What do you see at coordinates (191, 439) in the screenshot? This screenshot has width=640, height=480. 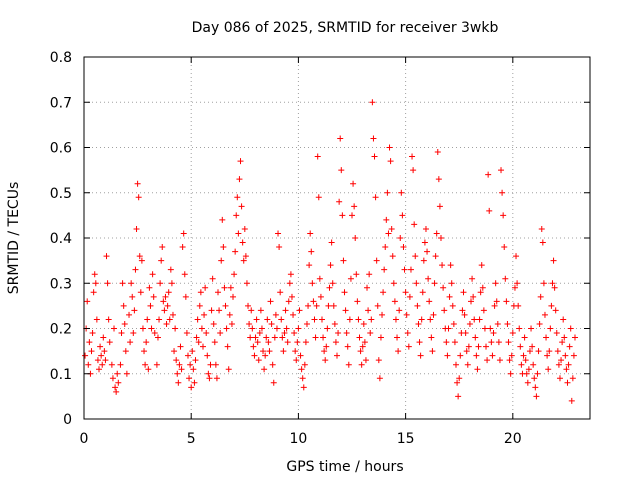 I see `x-tick-label: 5` at bounding box center [191, 439].